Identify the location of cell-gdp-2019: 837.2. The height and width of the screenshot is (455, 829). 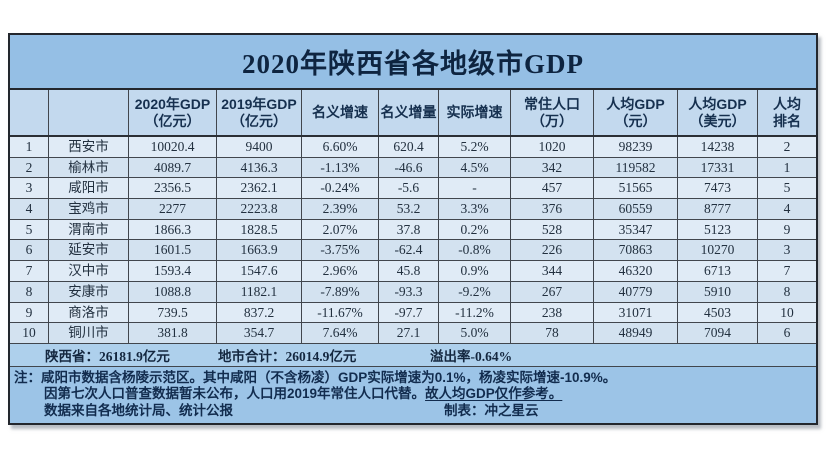
(259, 312).